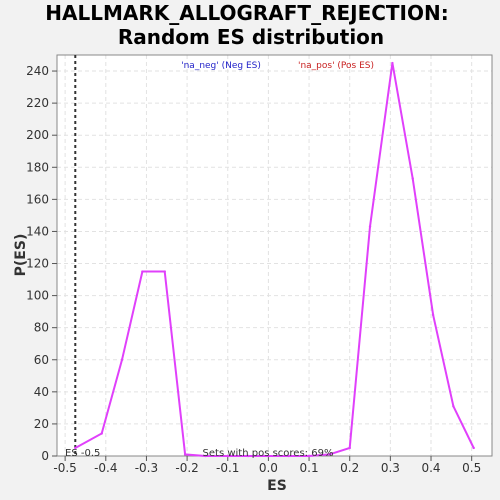 This screenshot has height=500, width=500. What do you see at coordinates (430, 468) in the screenshot?
I see `x-tick-label: 0.4` at bounding box center [430, 468].